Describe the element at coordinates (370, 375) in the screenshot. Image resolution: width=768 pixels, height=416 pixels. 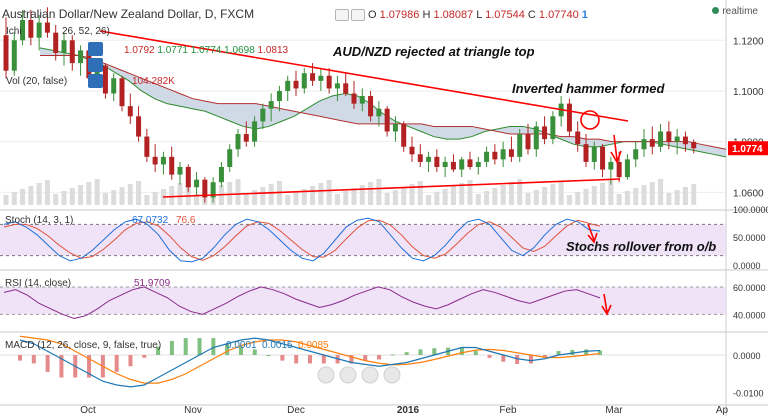
I see `nav-play-icon` at that location.